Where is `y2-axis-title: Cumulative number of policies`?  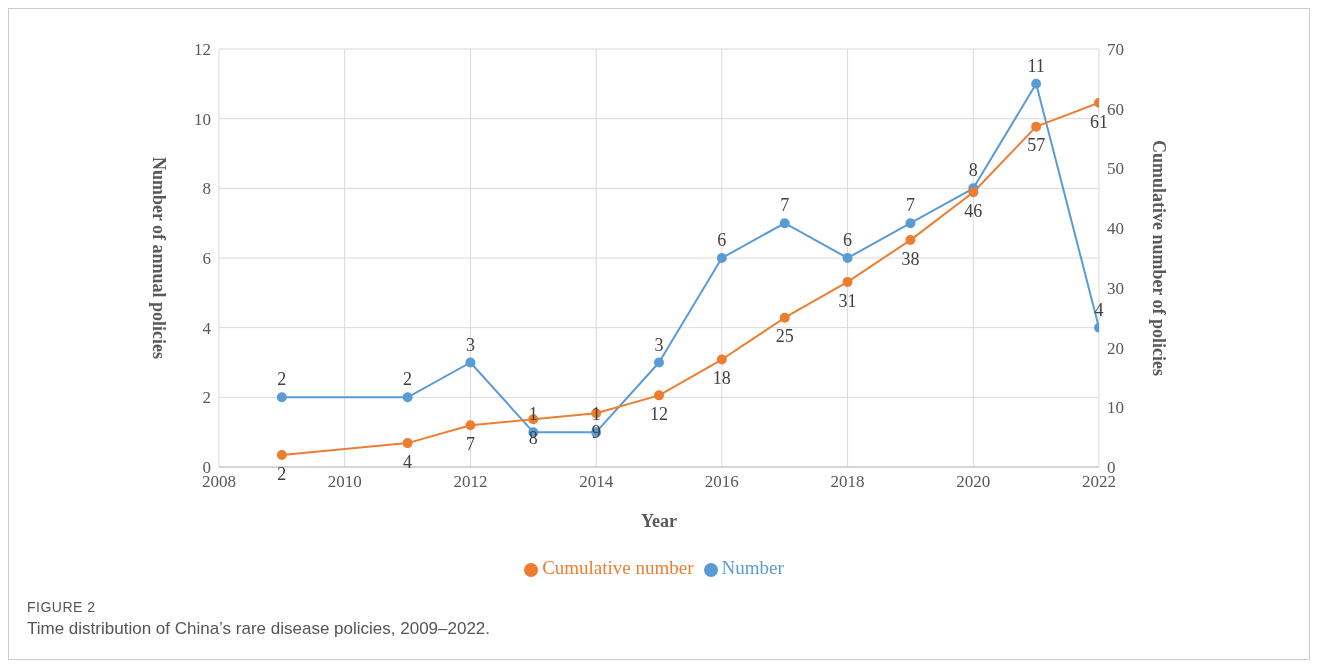 y2-axis-title: Cumulative number of policies is located at coordinates (1158, 258).